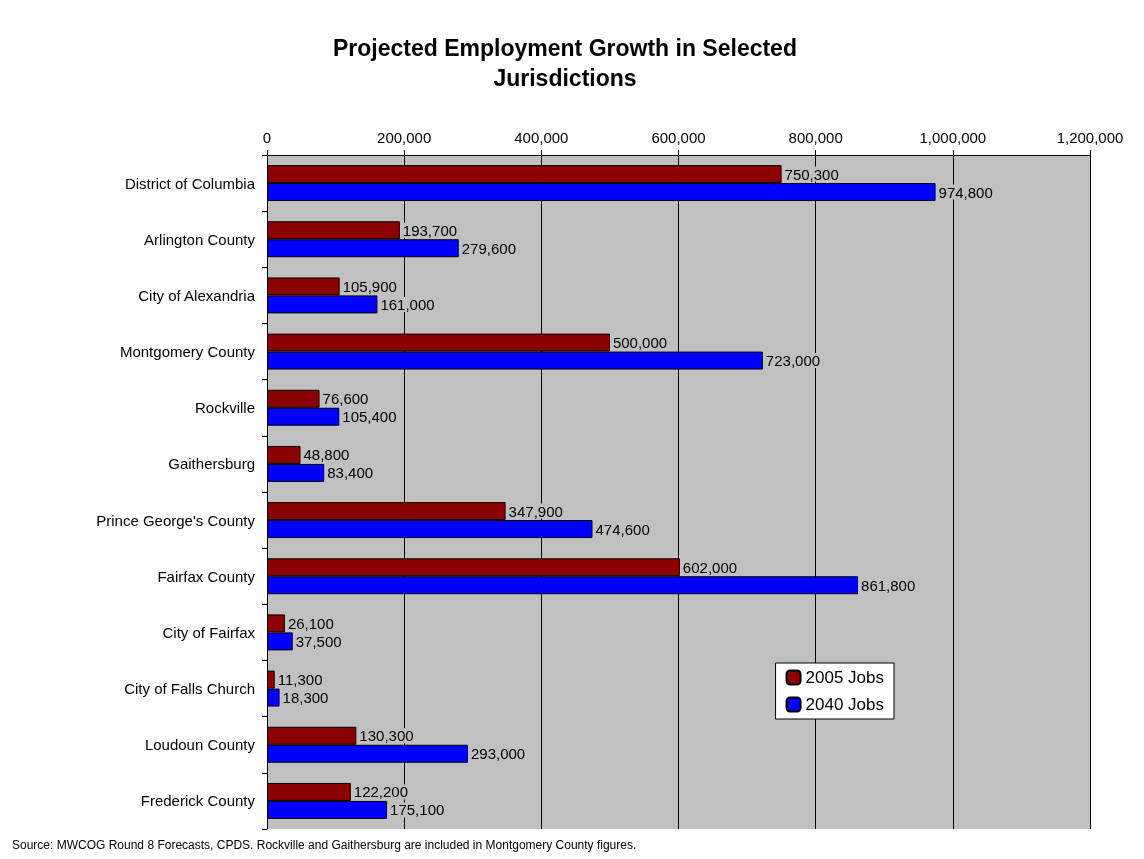 Image resolution: width=1144 pixels, height=859 pixels. Describe the element at coordinates (815, 137) in the screenshot. I see `x-tick-label: 800,000` at that location.